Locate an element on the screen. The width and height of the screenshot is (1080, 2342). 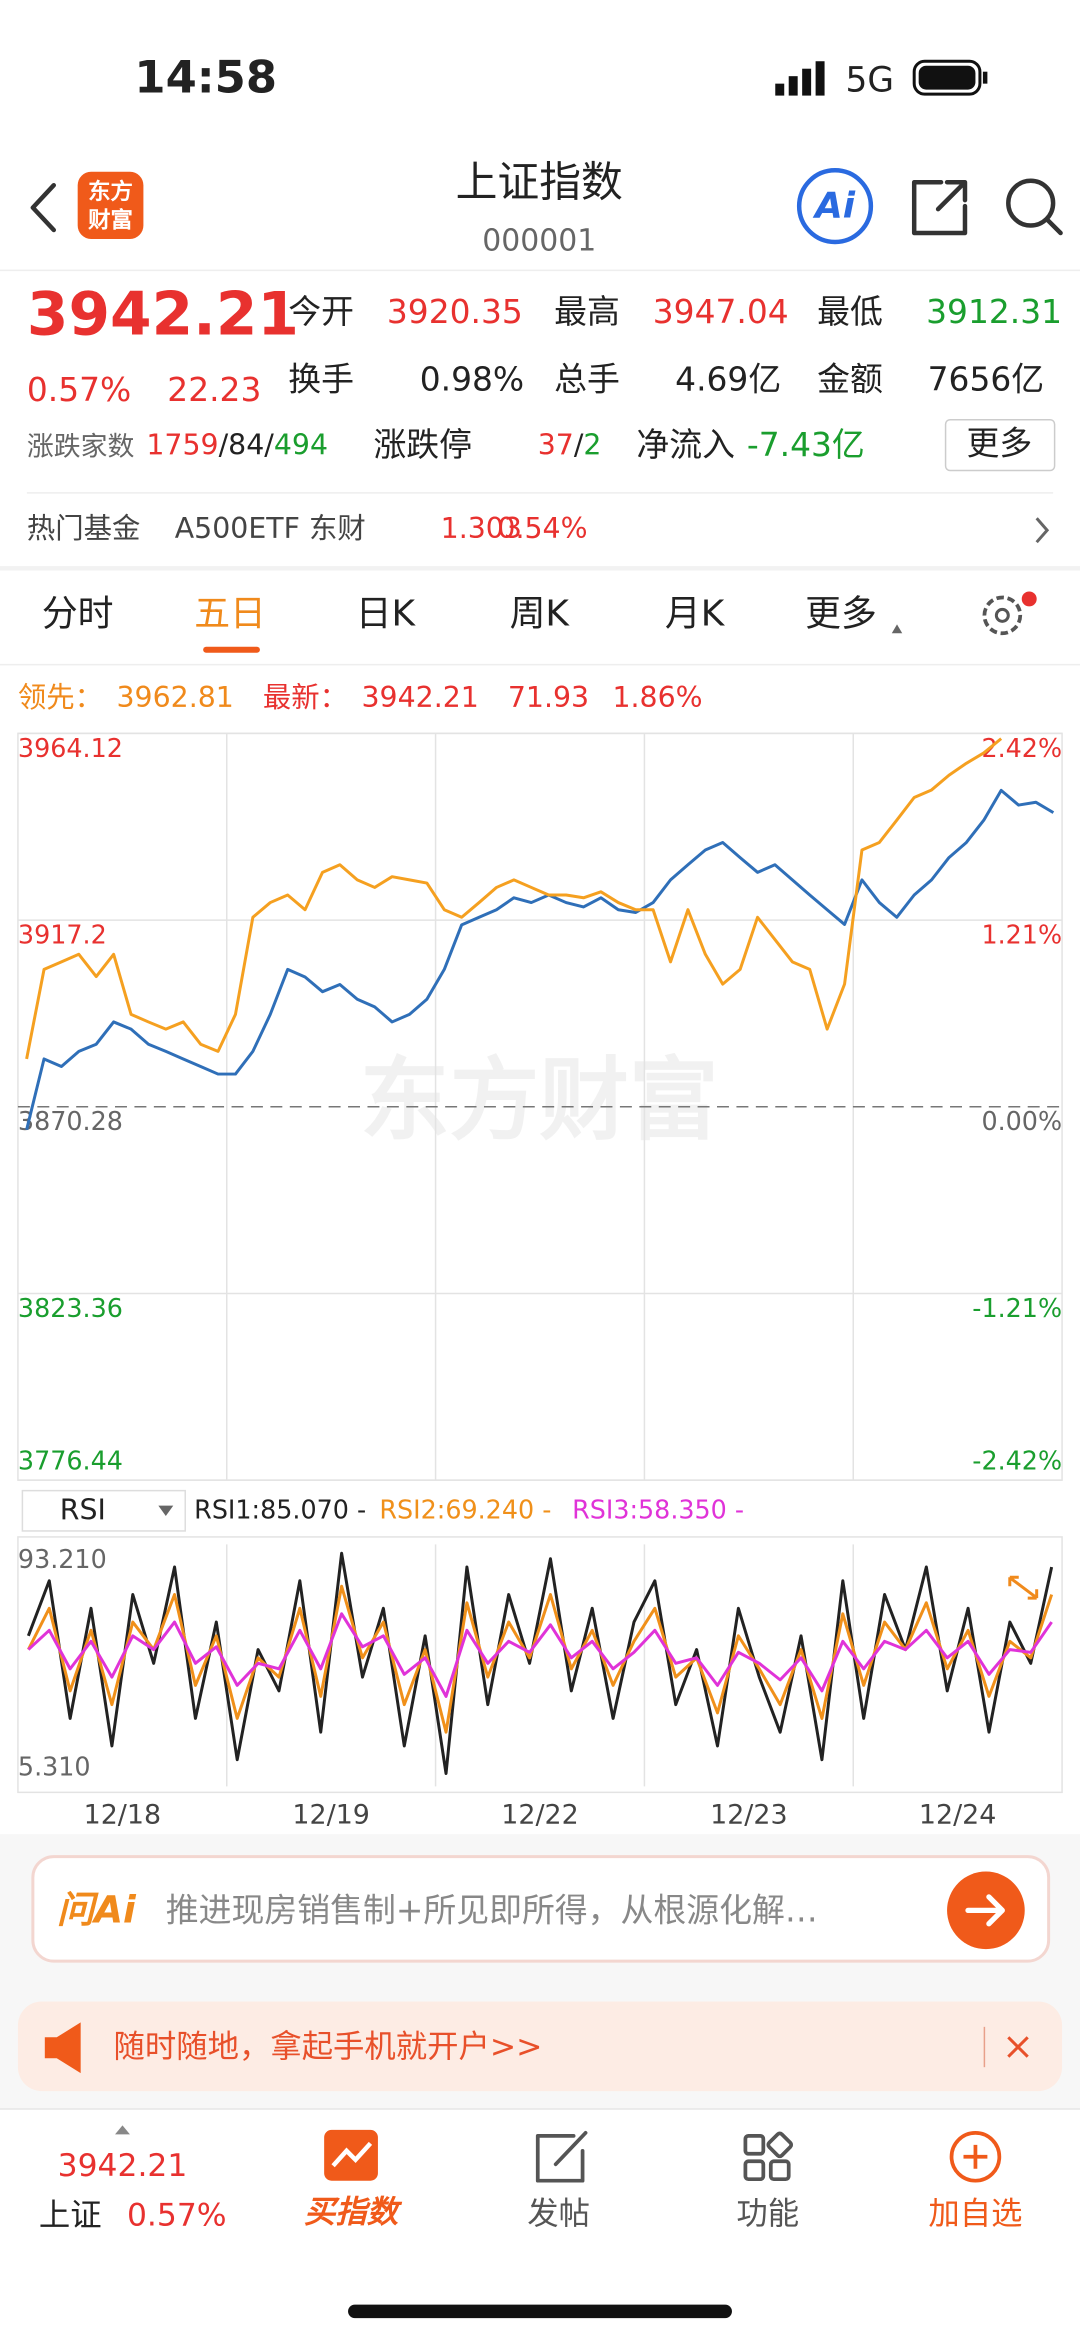
home-indicator is located at coordinates (540, 2311).